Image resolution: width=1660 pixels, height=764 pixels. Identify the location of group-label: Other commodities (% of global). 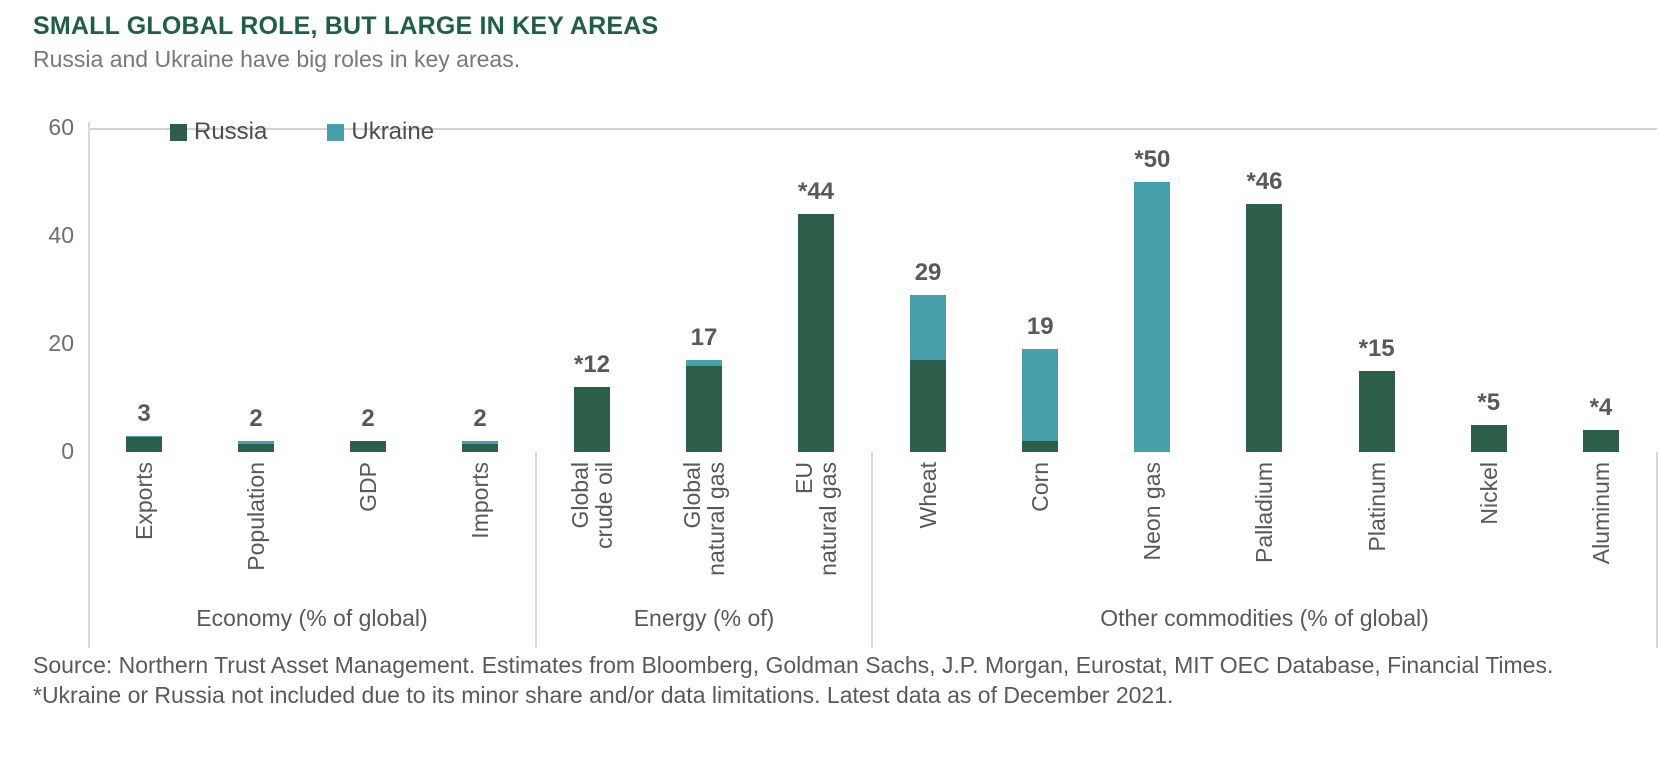
(1264, 618).